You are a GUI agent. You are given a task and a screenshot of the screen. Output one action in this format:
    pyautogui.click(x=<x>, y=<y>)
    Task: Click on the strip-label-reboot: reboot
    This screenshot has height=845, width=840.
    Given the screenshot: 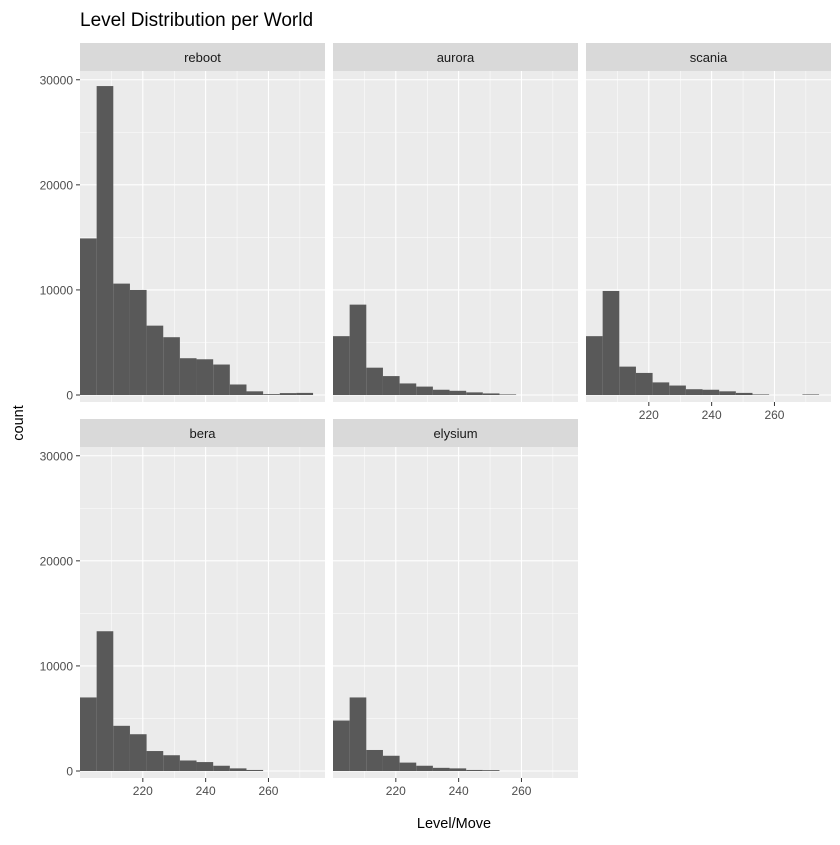 What is the action you would take?
    pyautogui.click(x=202, y=57)
    